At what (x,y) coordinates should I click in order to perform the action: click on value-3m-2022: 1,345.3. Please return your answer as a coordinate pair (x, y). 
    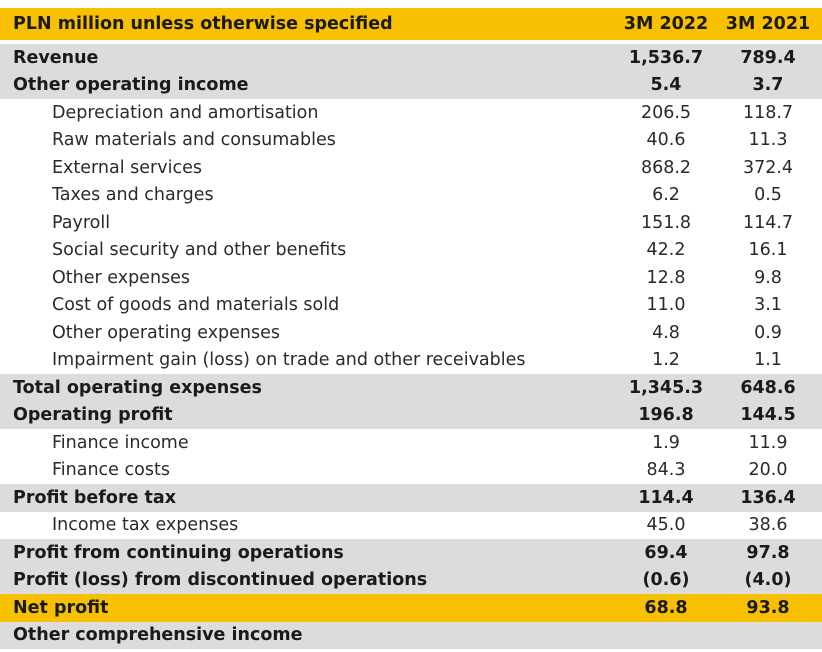
    Looking at the image, I should click on (666, 387).